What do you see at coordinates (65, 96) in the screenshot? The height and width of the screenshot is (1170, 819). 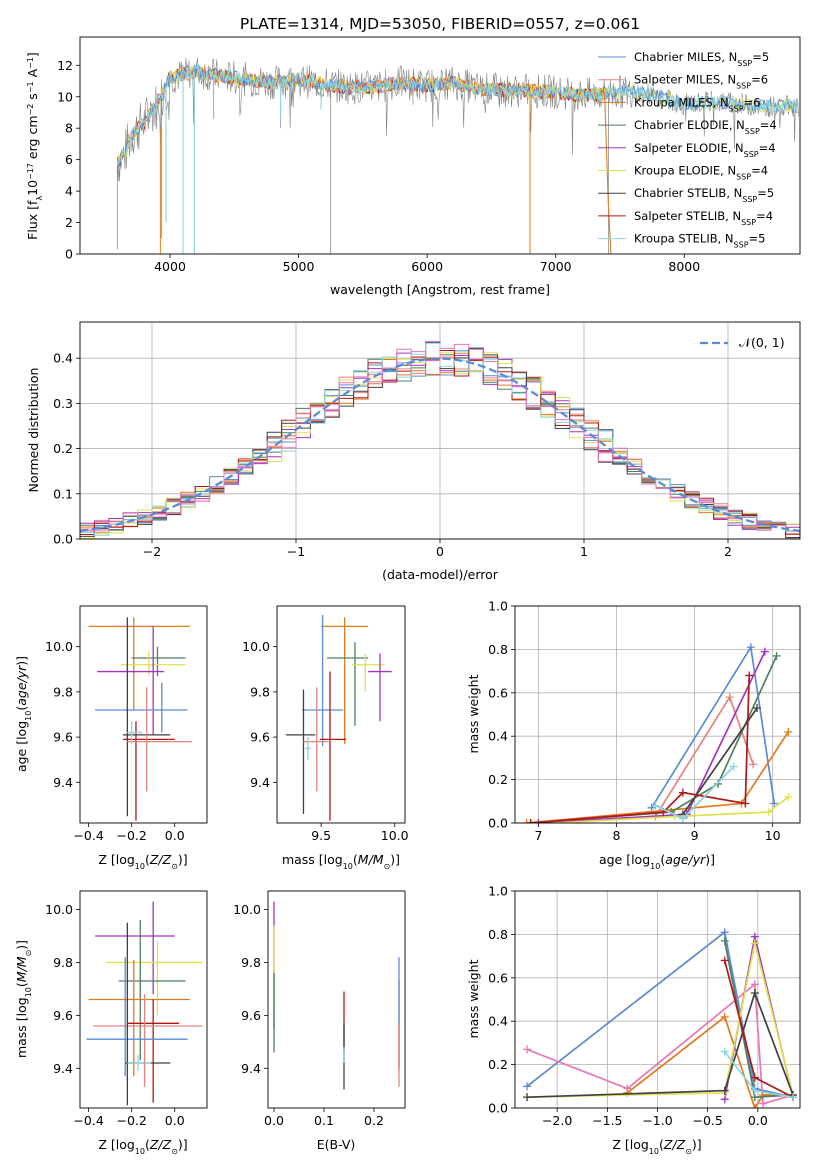 I see `y-tick-label: 10` at bounding box center [65, 96].